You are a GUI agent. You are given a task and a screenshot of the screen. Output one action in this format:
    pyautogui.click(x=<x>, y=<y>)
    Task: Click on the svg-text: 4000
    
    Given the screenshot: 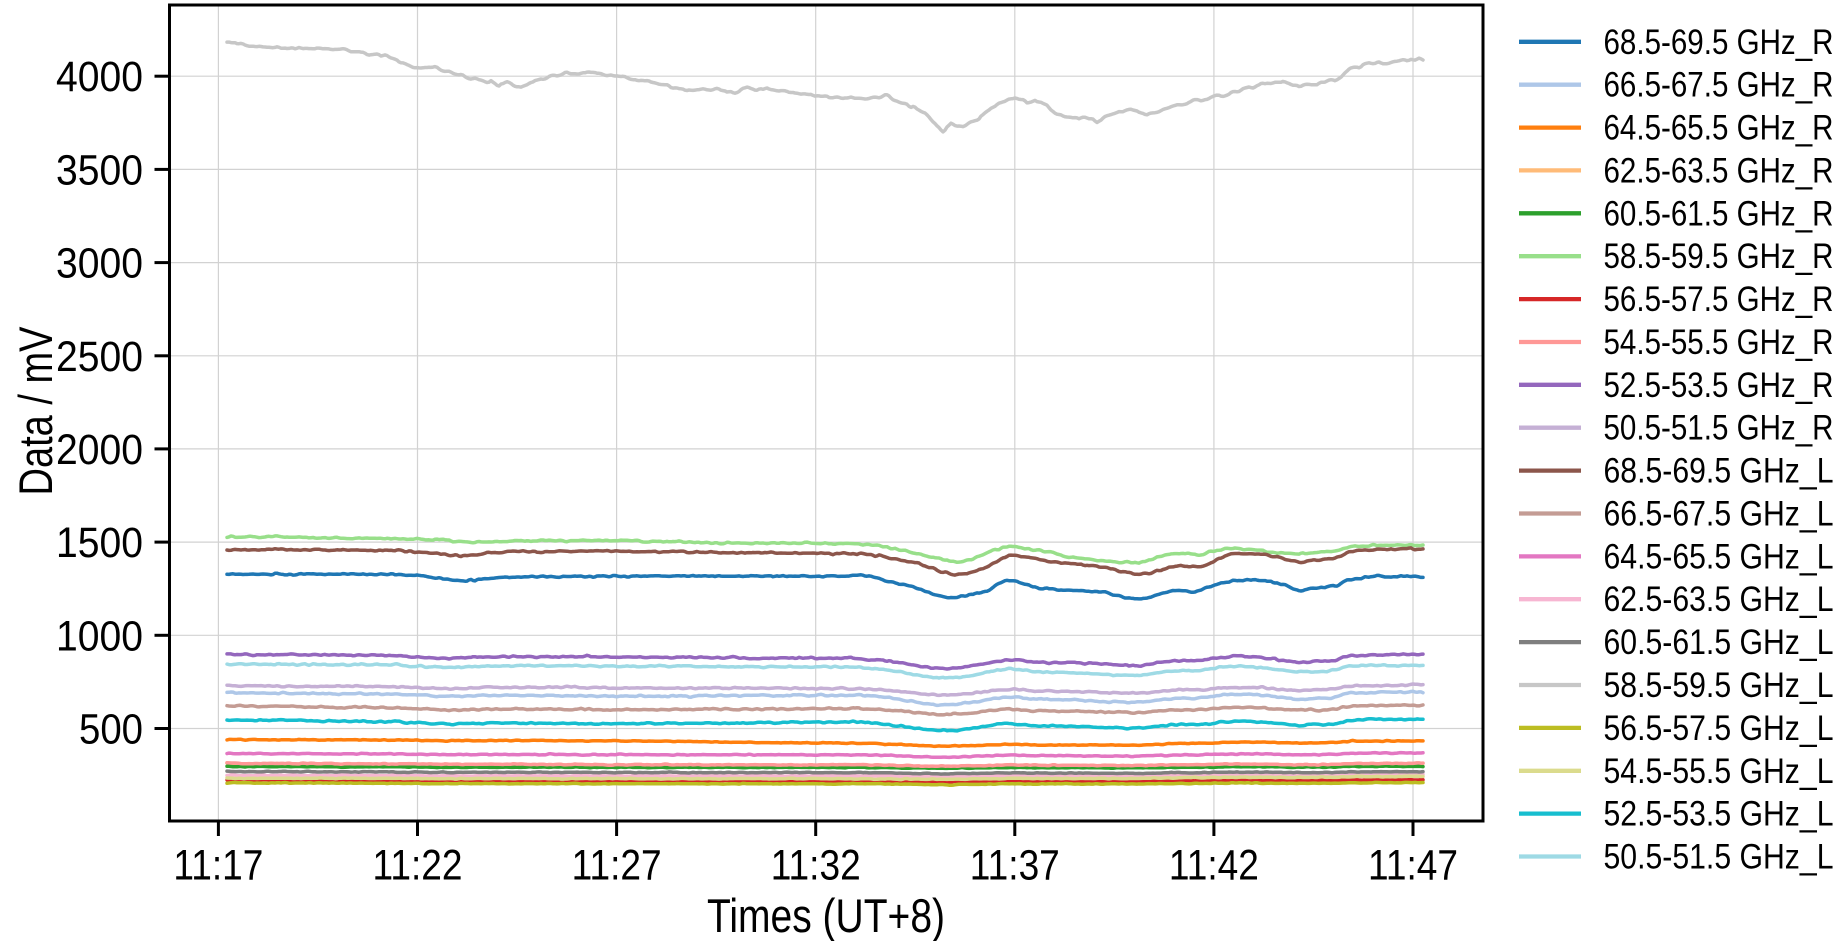 What is the action you would take?
    pyautogui.click(x=99, y=77)
    